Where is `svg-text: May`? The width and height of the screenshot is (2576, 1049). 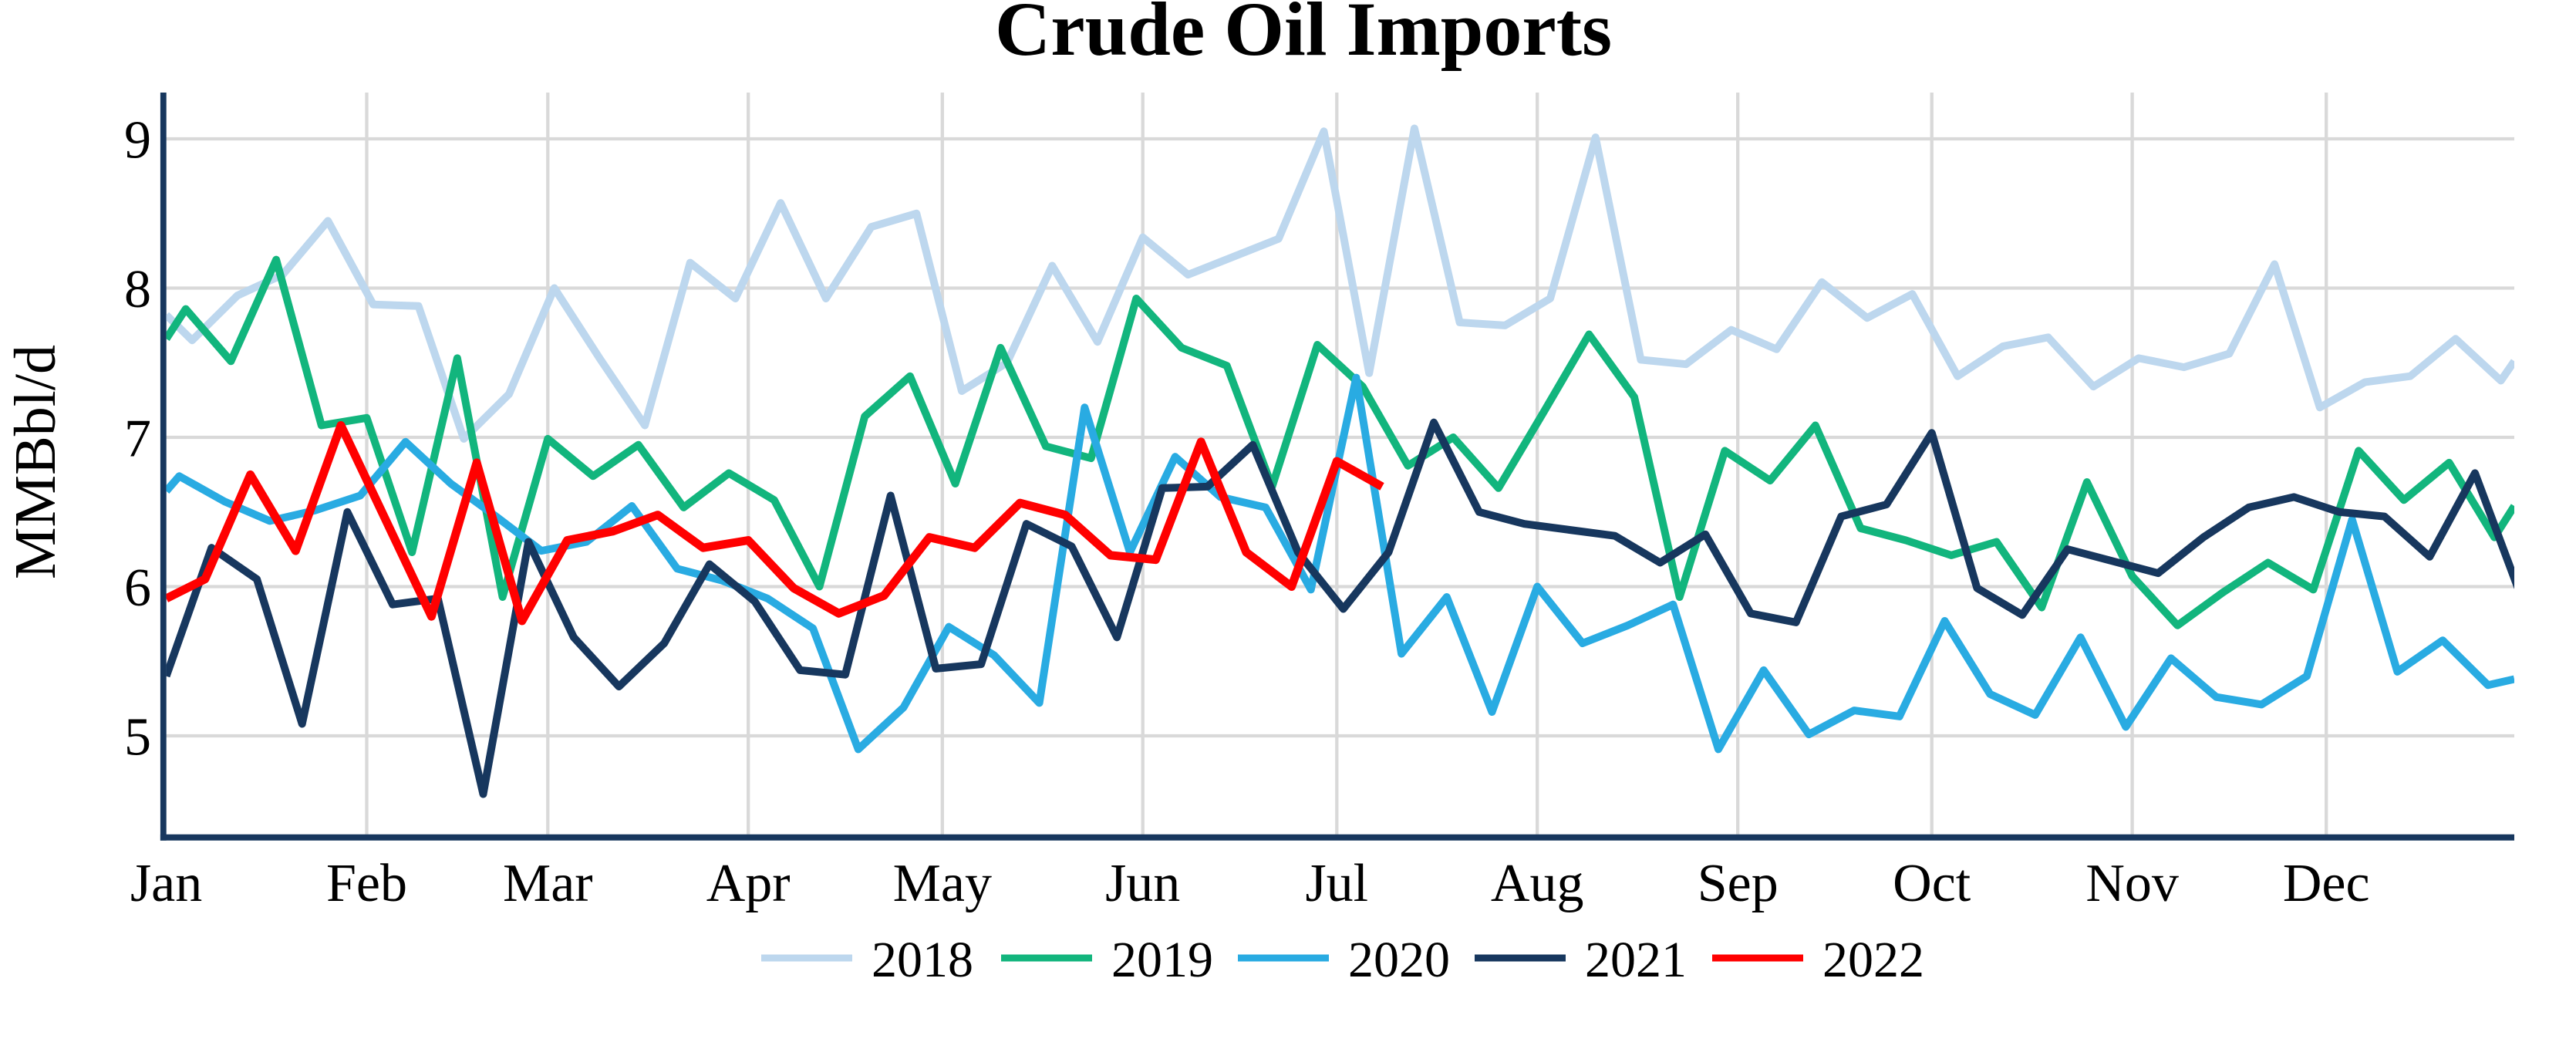 svg-text: May is located at coordinates (942, 884).